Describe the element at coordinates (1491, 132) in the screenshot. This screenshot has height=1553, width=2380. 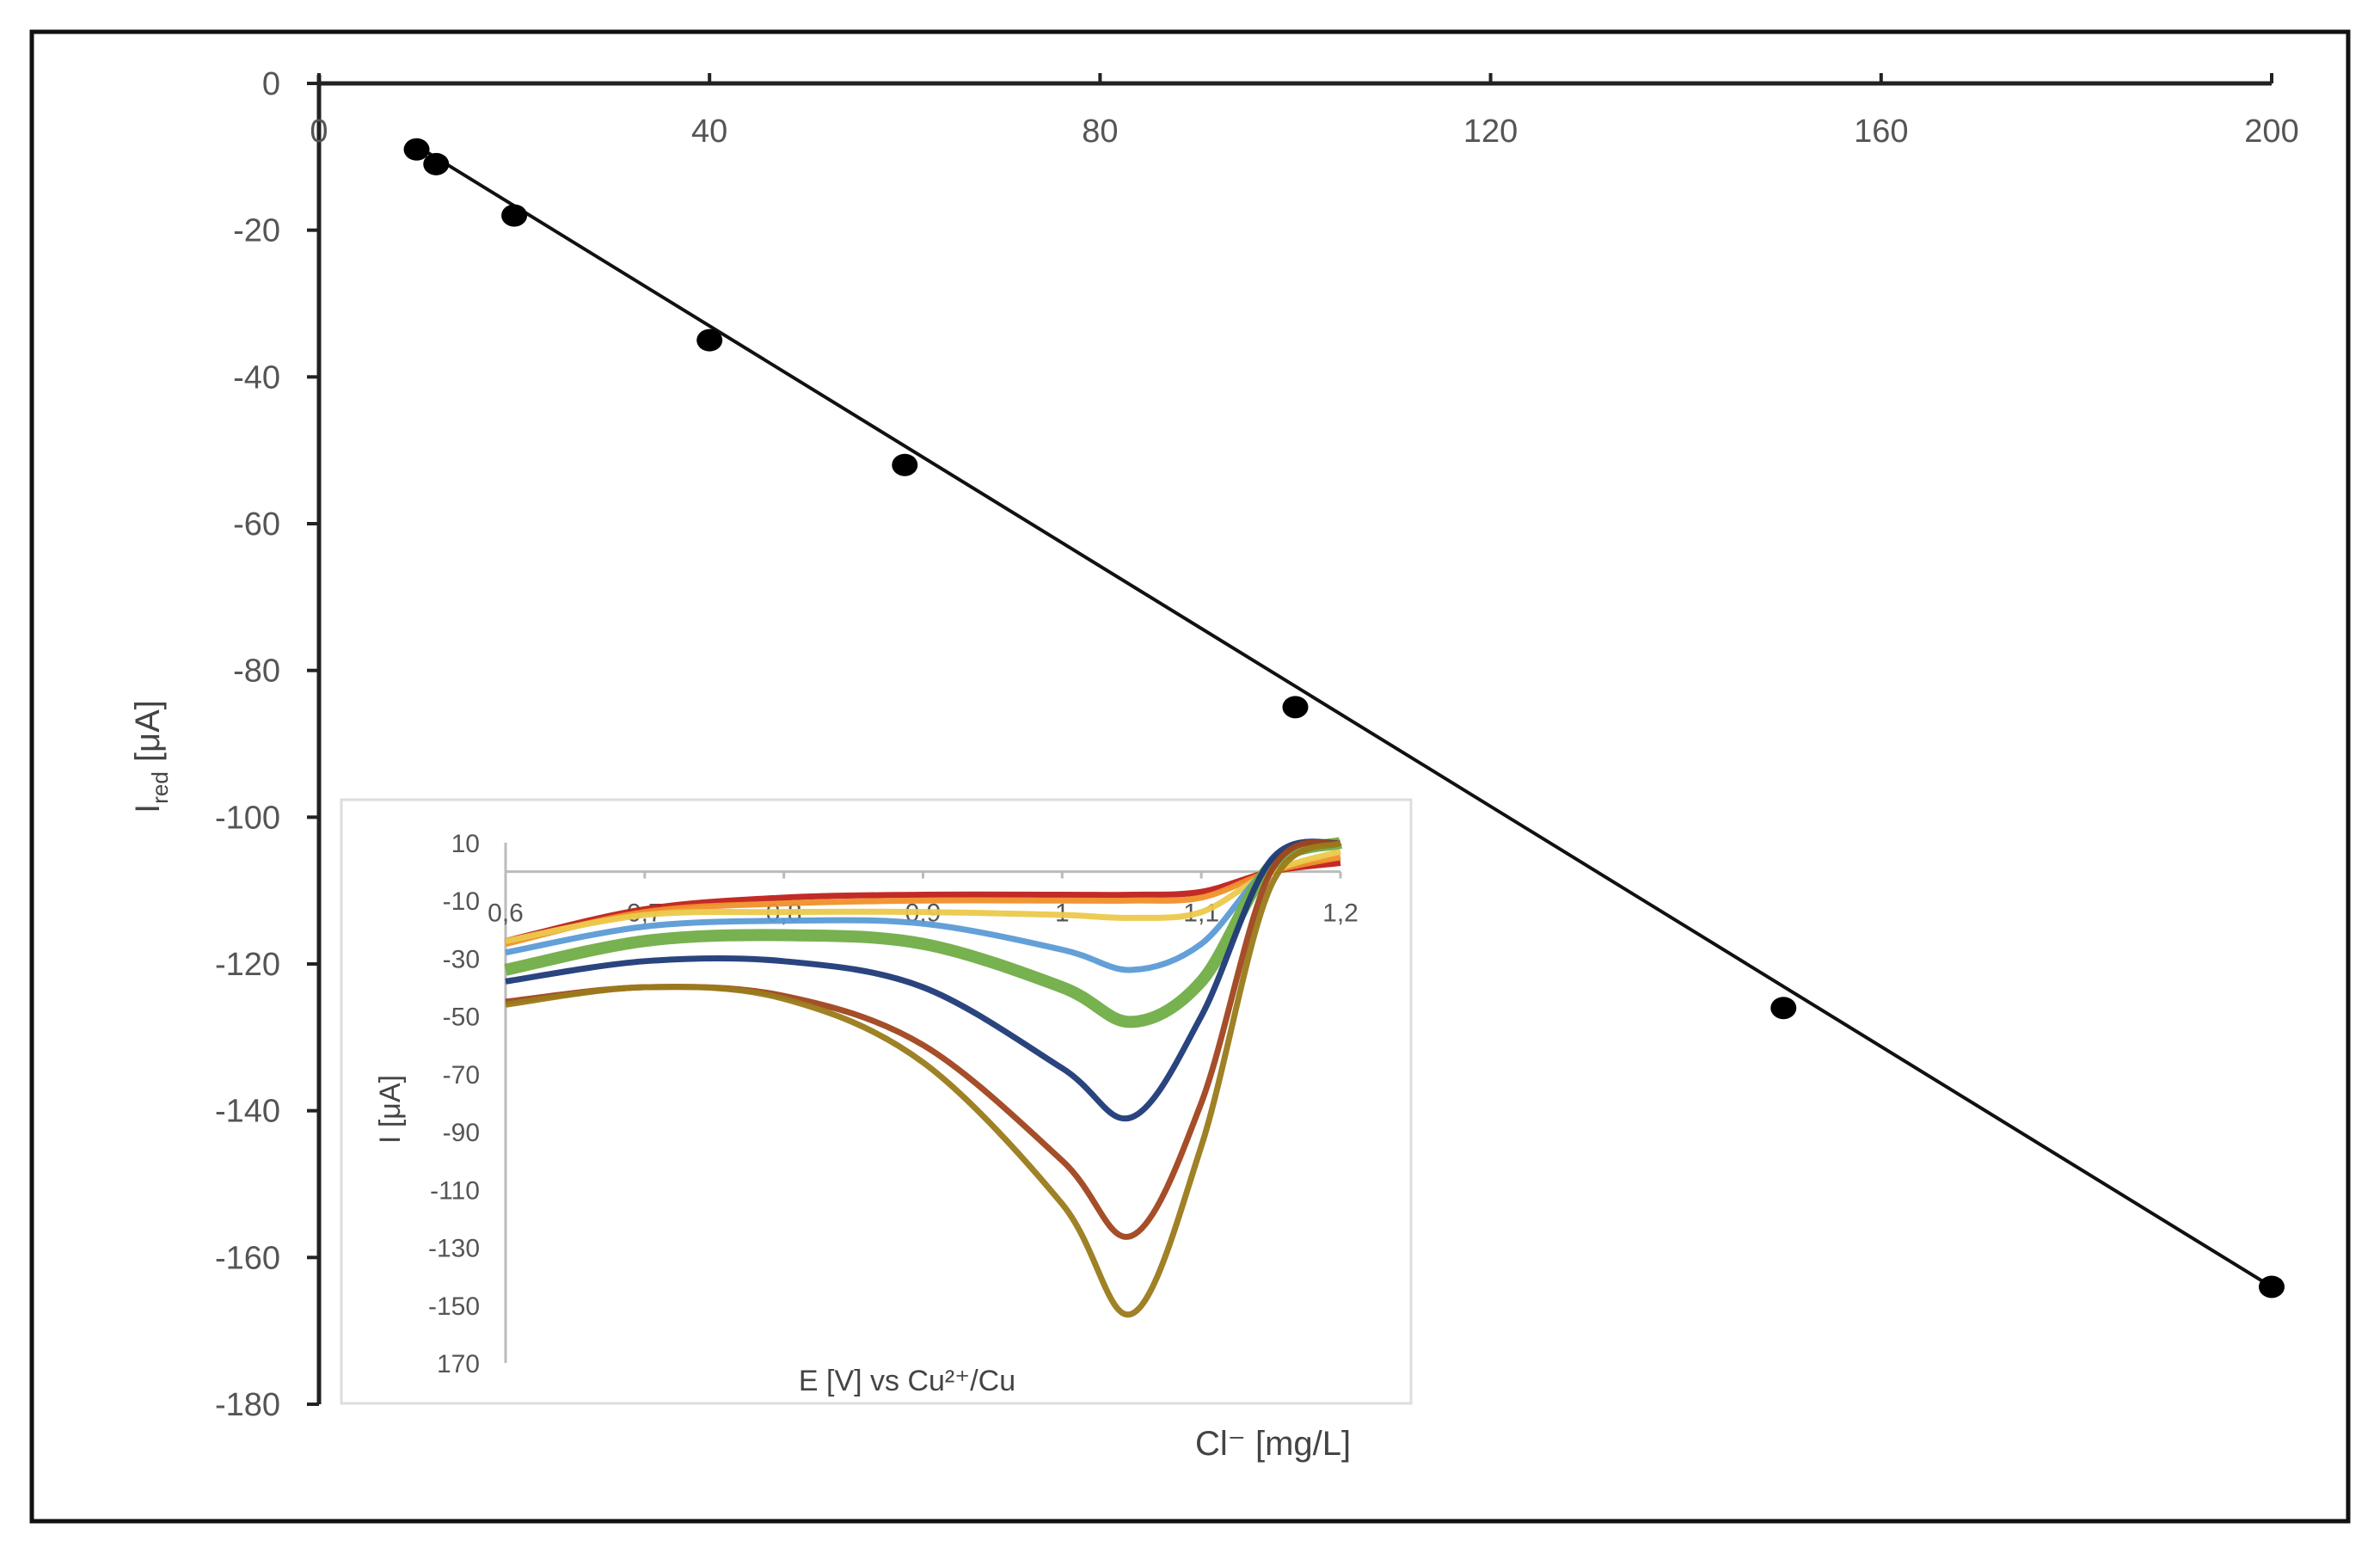
I see `x-tick-label: 120` at that location.